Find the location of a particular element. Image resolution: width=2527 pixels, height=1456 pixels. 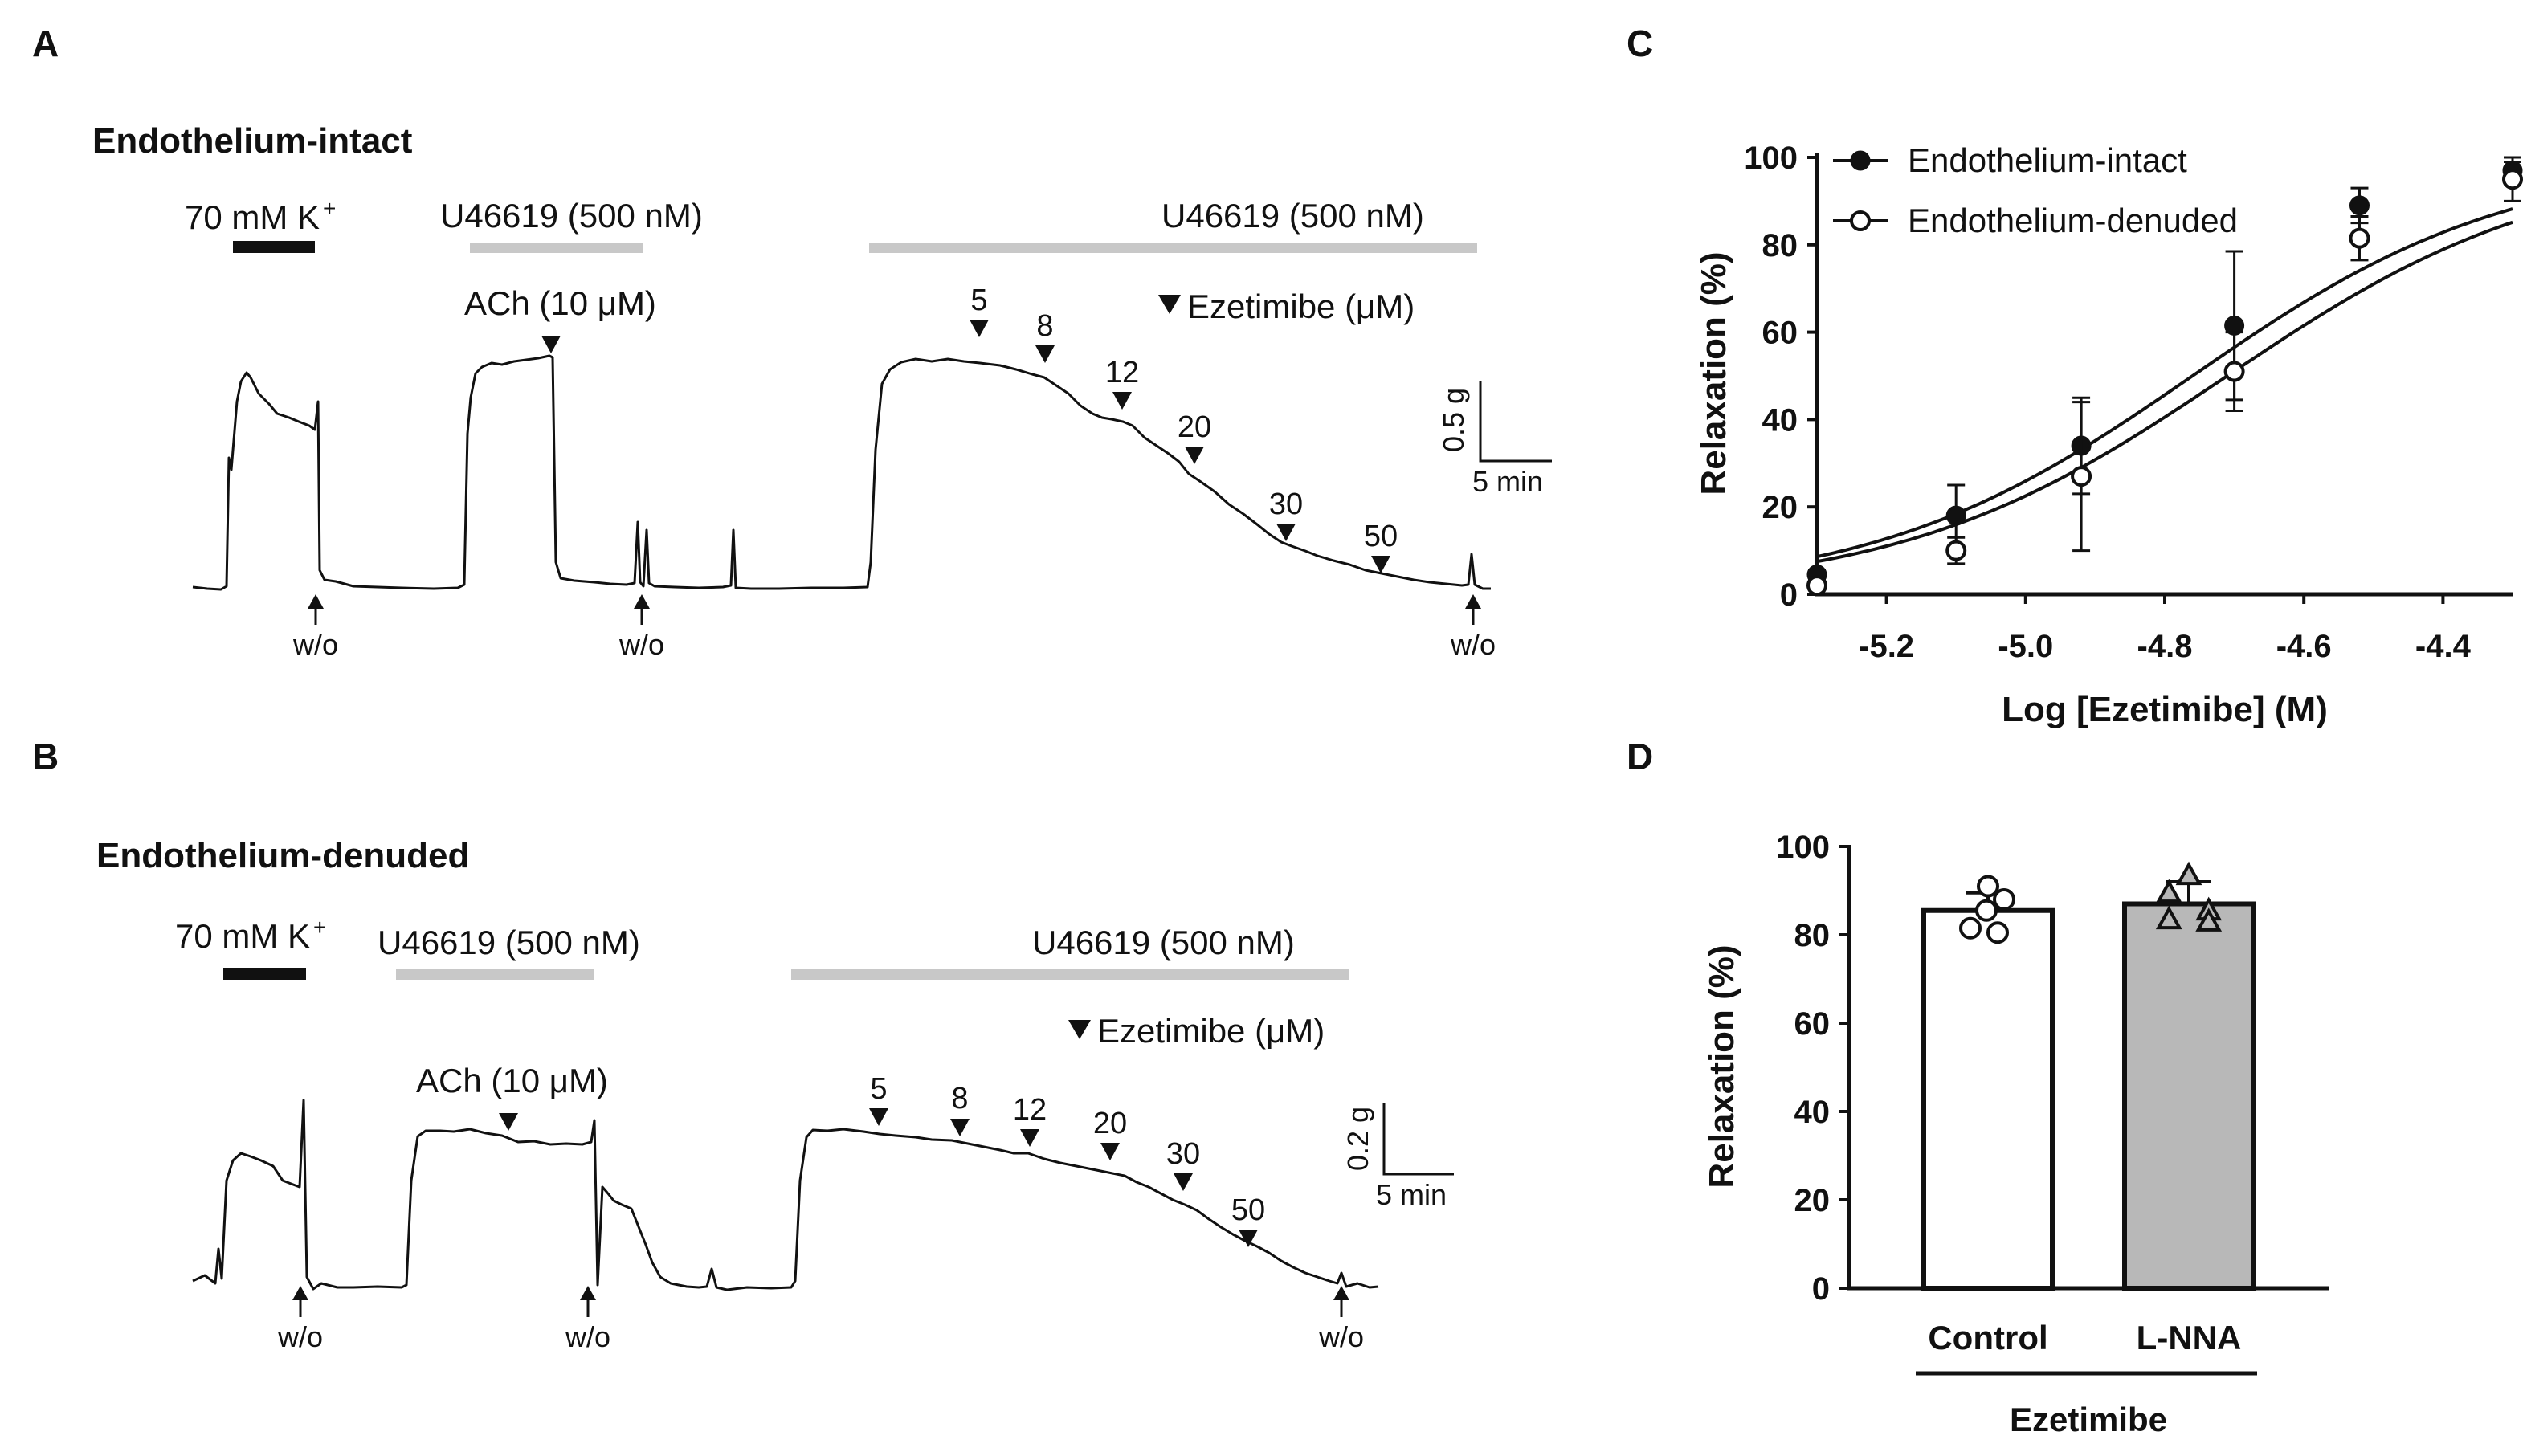

panel-d-ytick-label-2: 40 is located at coordinates (1812, 1112).